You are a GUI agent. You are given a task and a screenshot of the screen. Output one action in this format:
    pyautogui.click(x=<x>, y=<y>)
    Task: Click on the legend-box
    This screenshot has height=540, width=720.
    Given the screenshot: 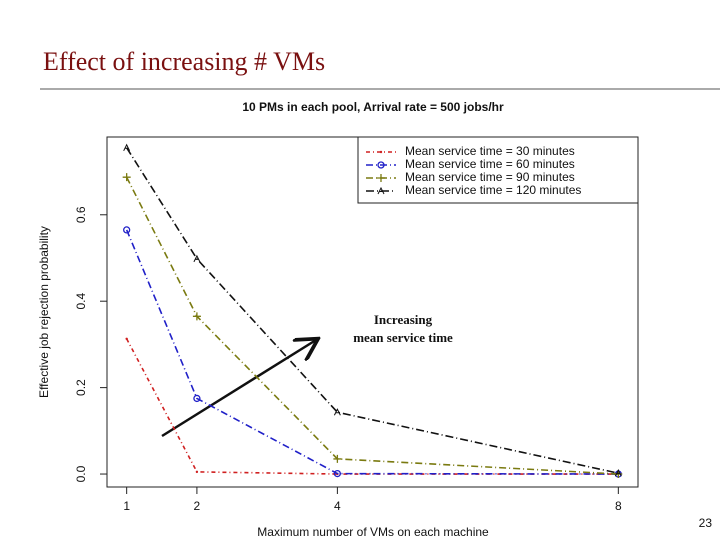 What is the action you would take?
    pyautogui.click(x=498, y=170)
    